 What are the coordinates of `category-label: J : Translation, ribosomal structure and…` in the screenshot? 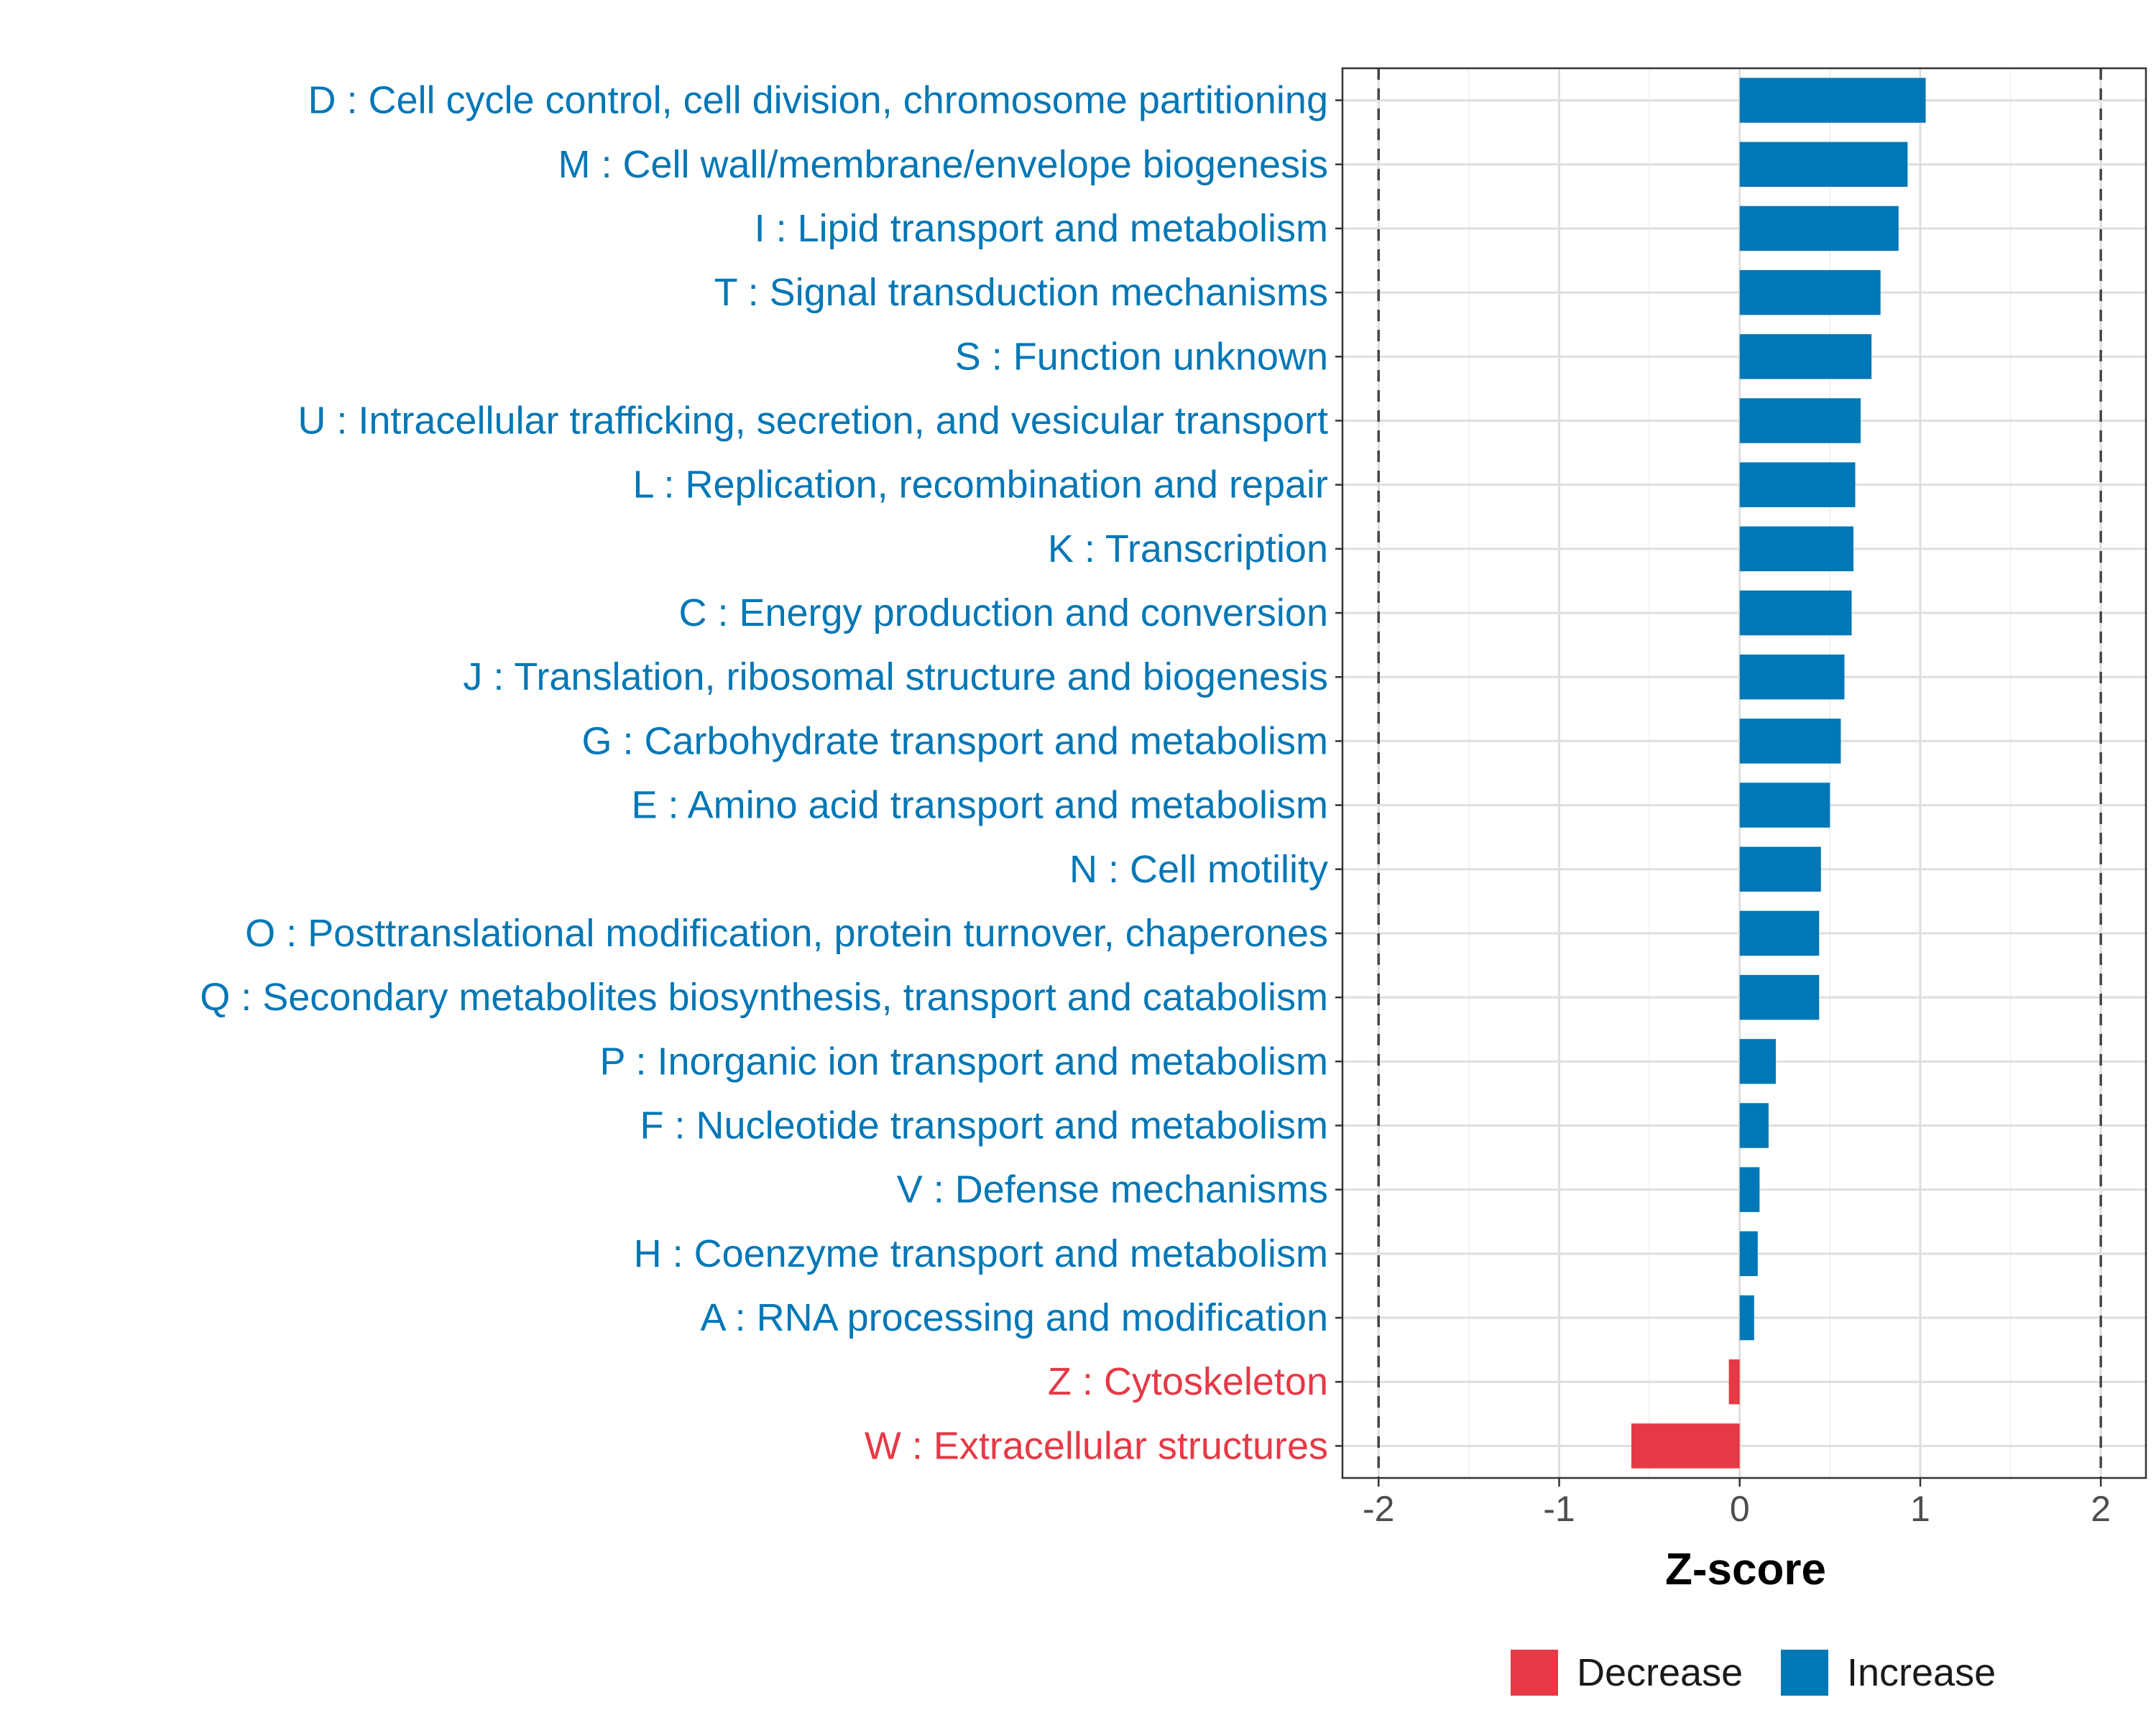 It's located at (895, 676).